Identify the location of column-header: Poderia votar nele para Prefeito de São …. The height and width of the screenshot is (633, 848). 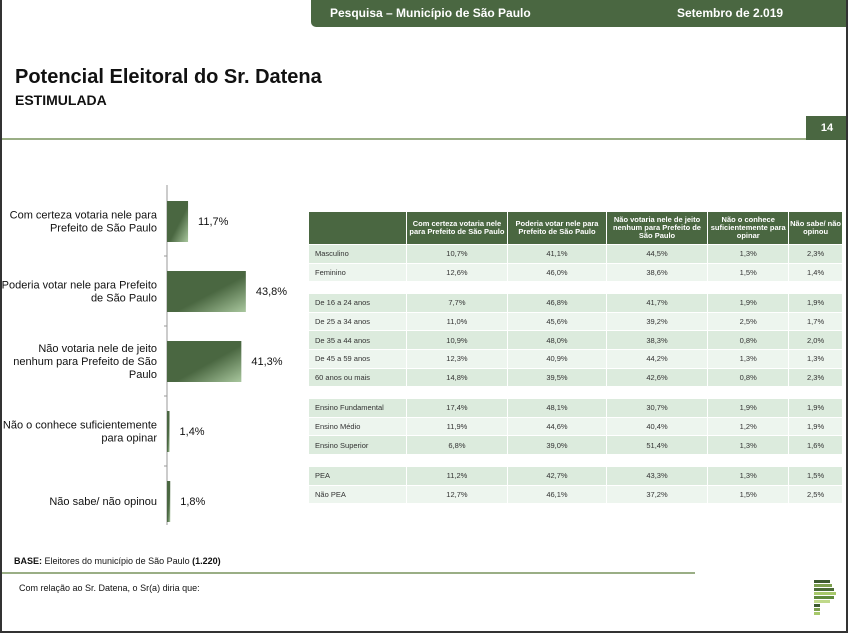
(557, 228).